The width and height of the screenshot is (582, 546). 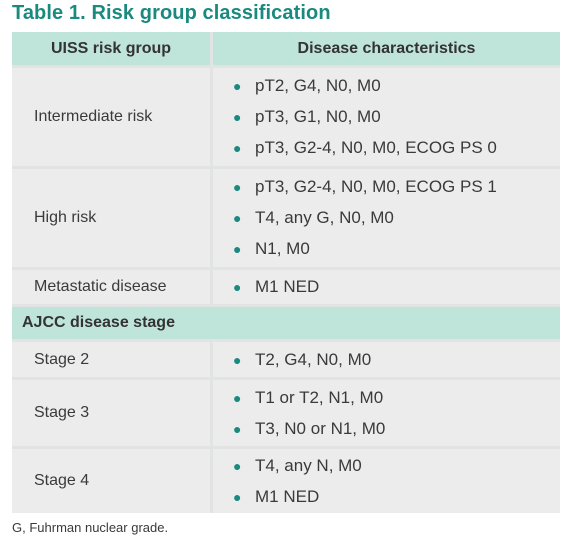 I want to click on list-item: ● T4, any G, N0, M0, so click(x=313, y=217).